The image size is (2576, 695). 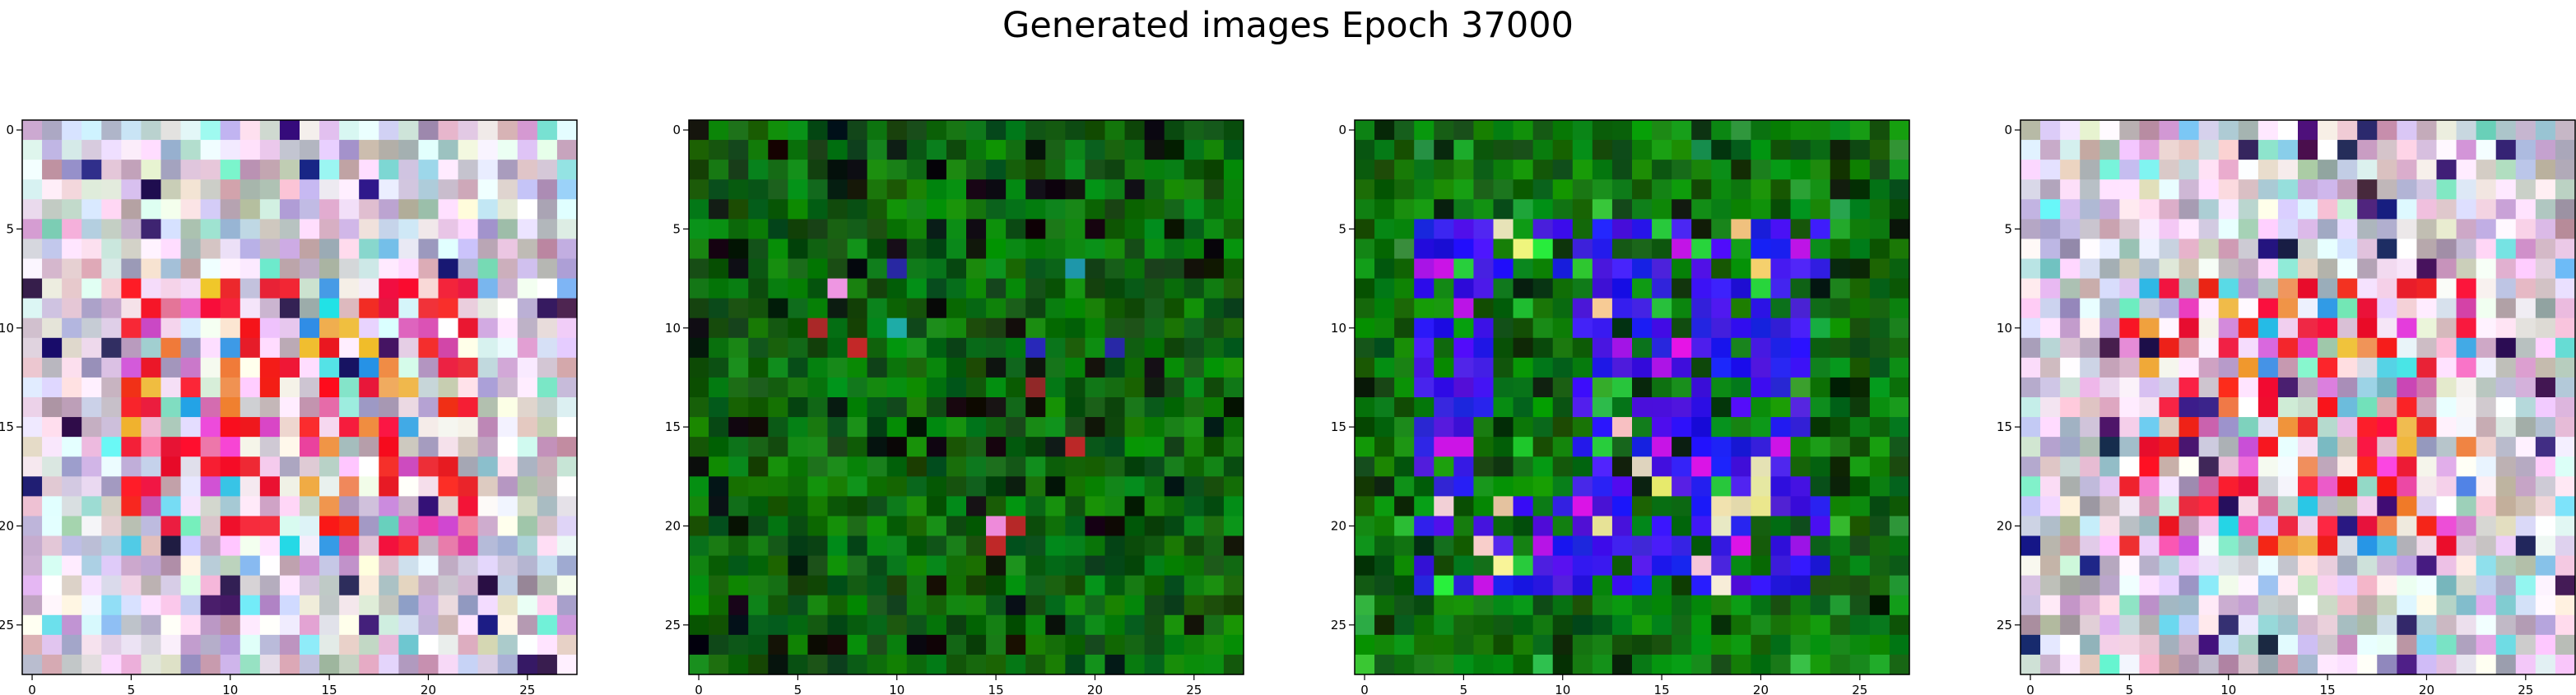 What do you see at coordinates (2004, 328) in the screenshot?
I see `y-tick-label: 10` at bounding box center [2004, 328].